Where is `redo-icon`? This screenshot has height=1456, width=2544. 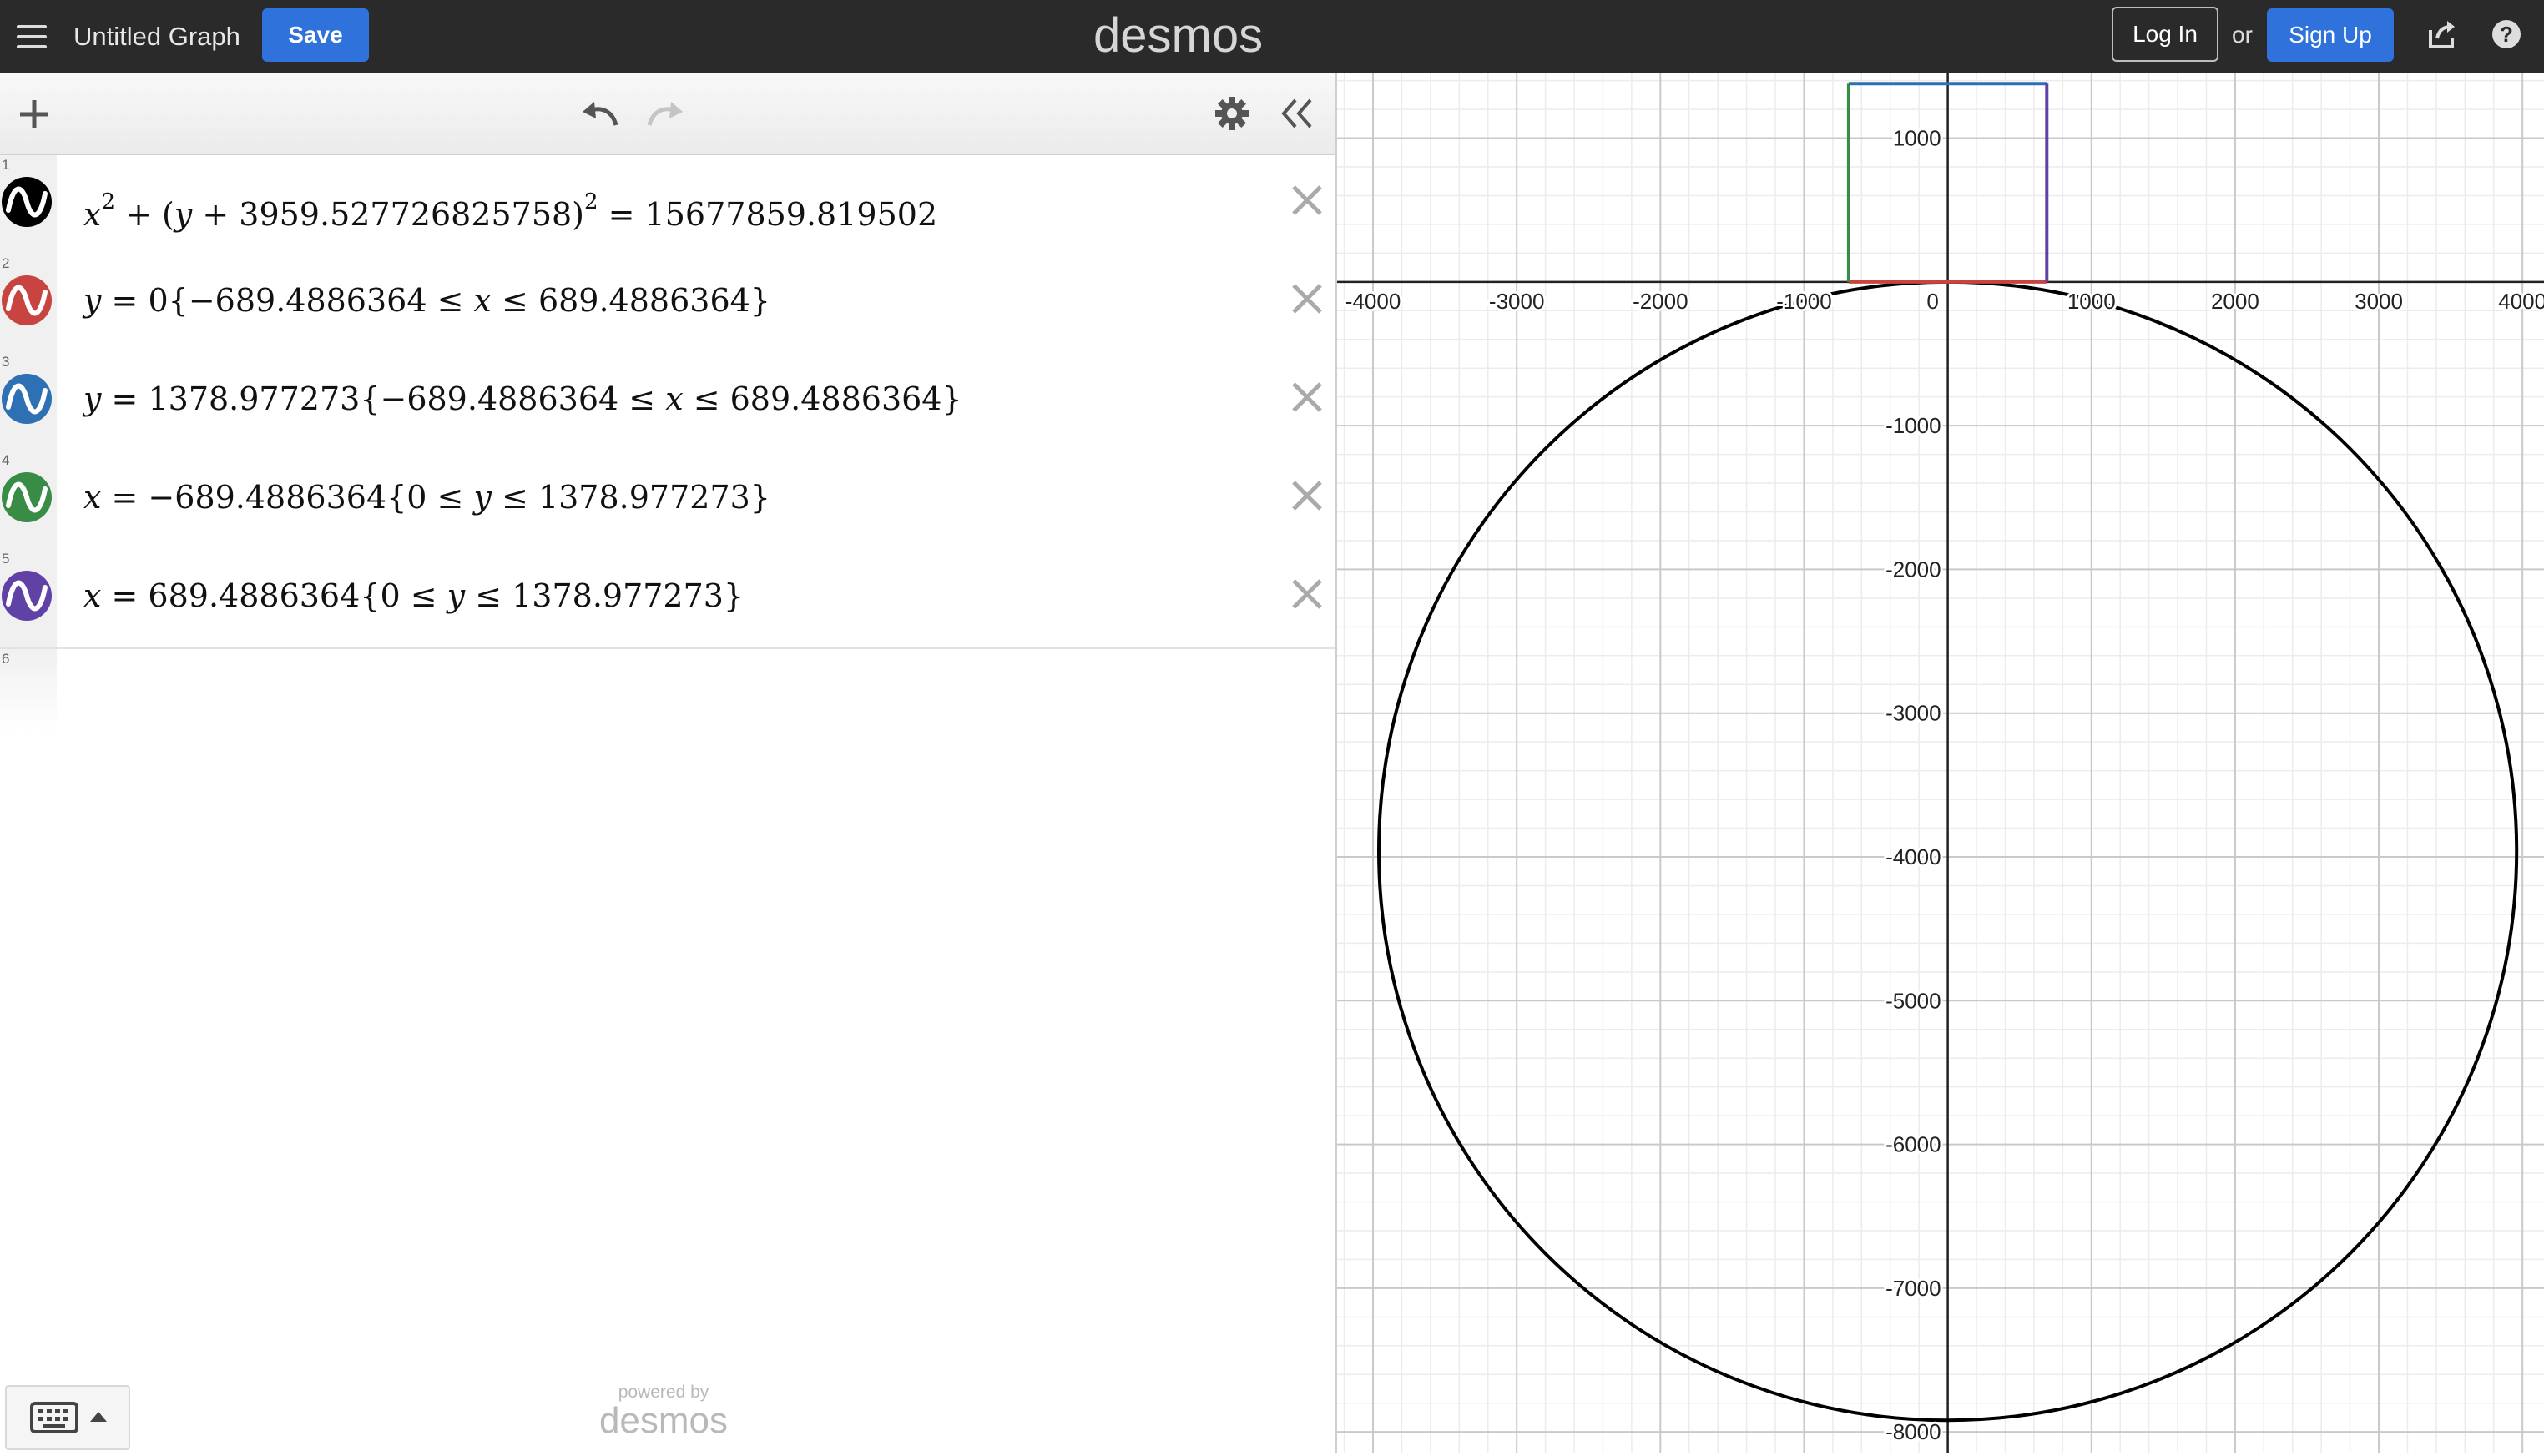
redo-icon is located at coordinates (665, 114).